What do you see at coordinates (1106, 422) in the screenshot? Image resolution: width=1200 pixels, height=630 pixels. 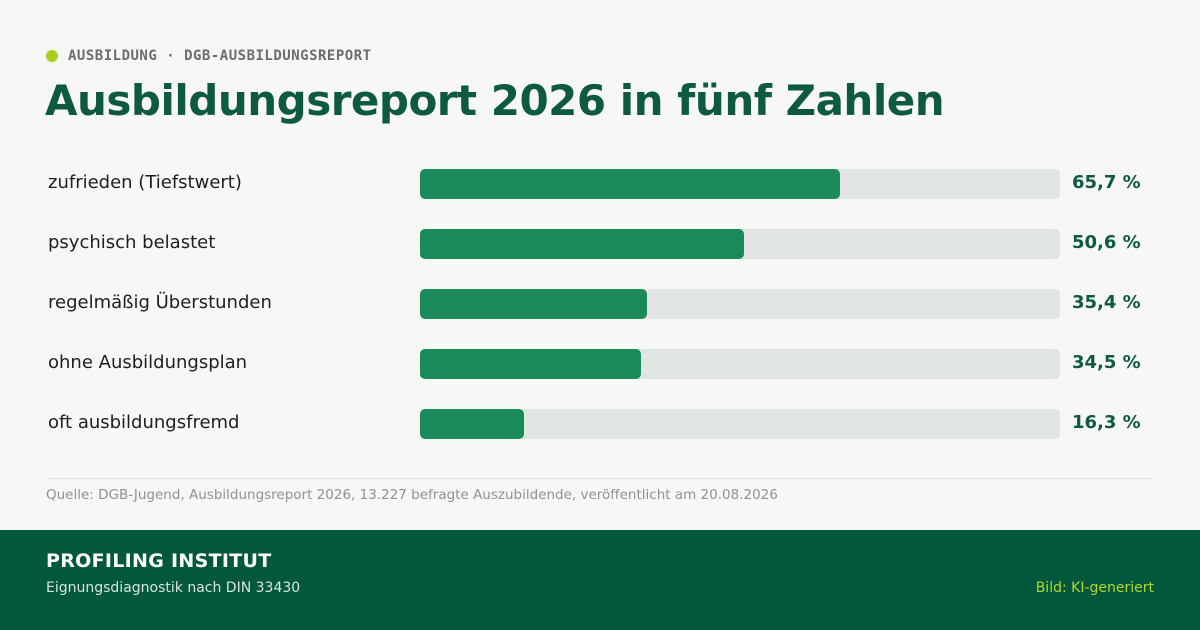 I see `bar-value-label: 16,3 %` at bounding box center [1106, 422].